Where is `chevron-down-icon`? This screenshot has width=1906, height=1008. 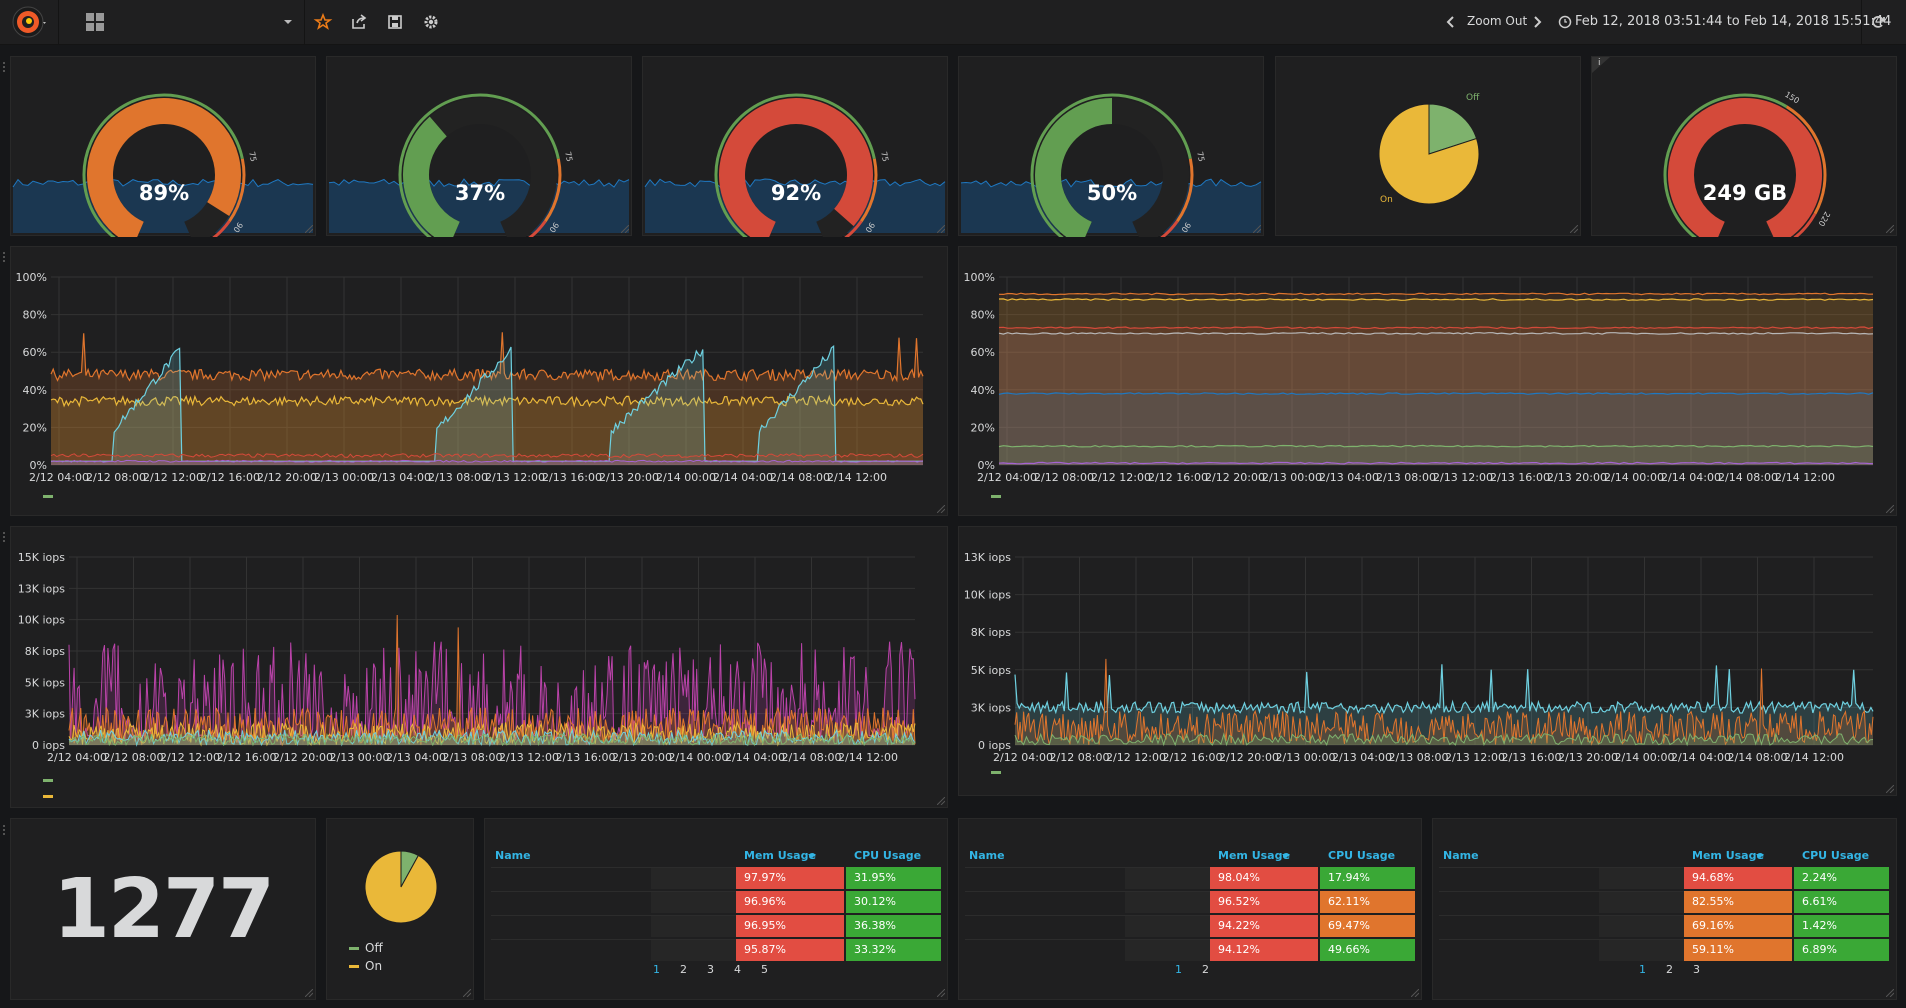
chevron-down-icon is located at coordinates (288, 22).